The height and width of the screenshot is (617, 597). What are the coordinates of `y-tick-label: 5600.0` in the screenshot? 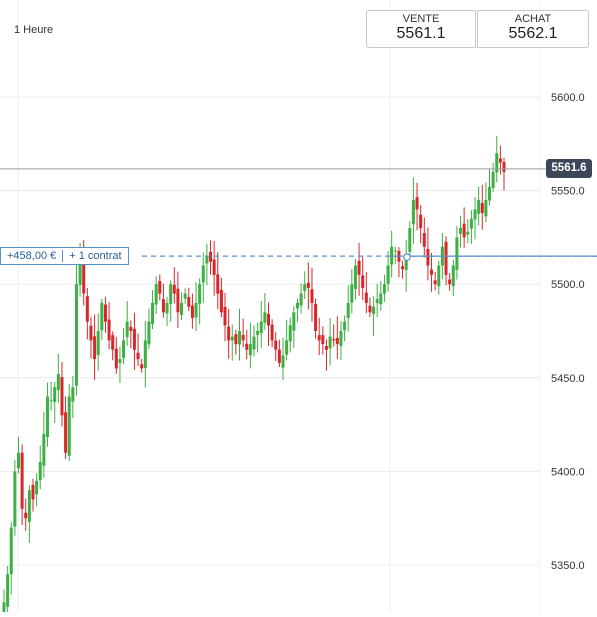 It's located at (568, 98).